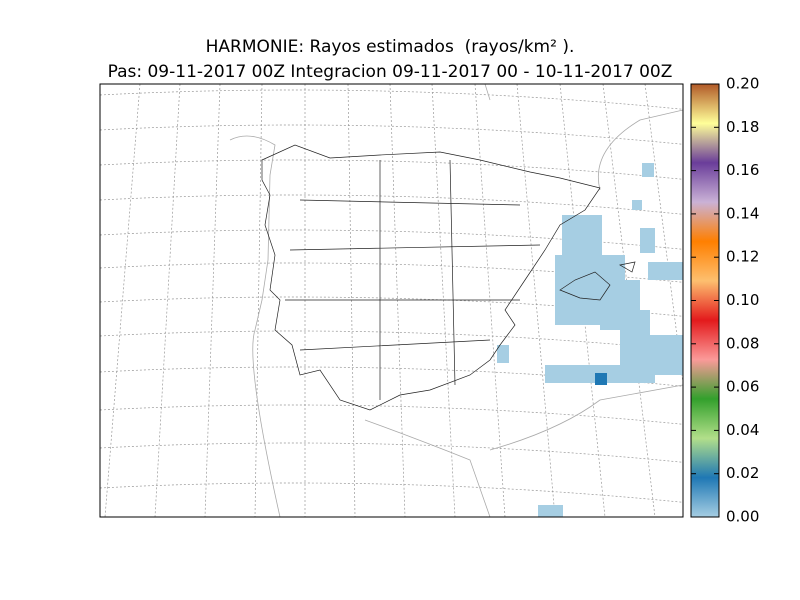 This screenshot has height=600, width=800. I want to click on colorbar-tick-label: 0.06, so click(742, 387).